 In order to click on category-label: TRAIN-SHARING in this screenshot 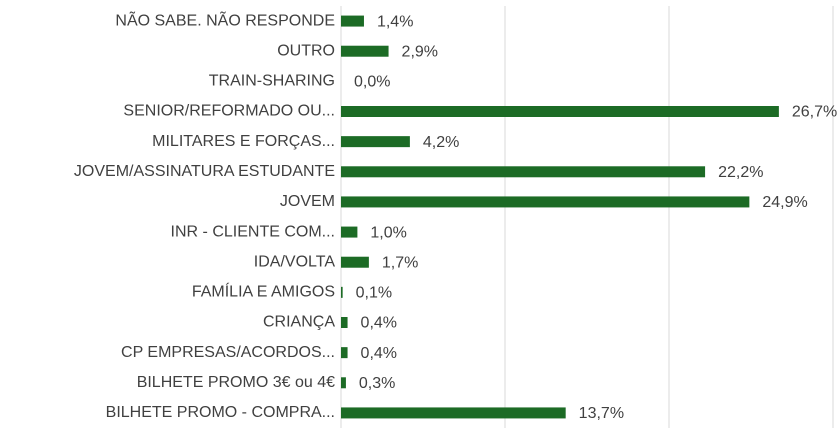, I will do `click(272, 81)`.